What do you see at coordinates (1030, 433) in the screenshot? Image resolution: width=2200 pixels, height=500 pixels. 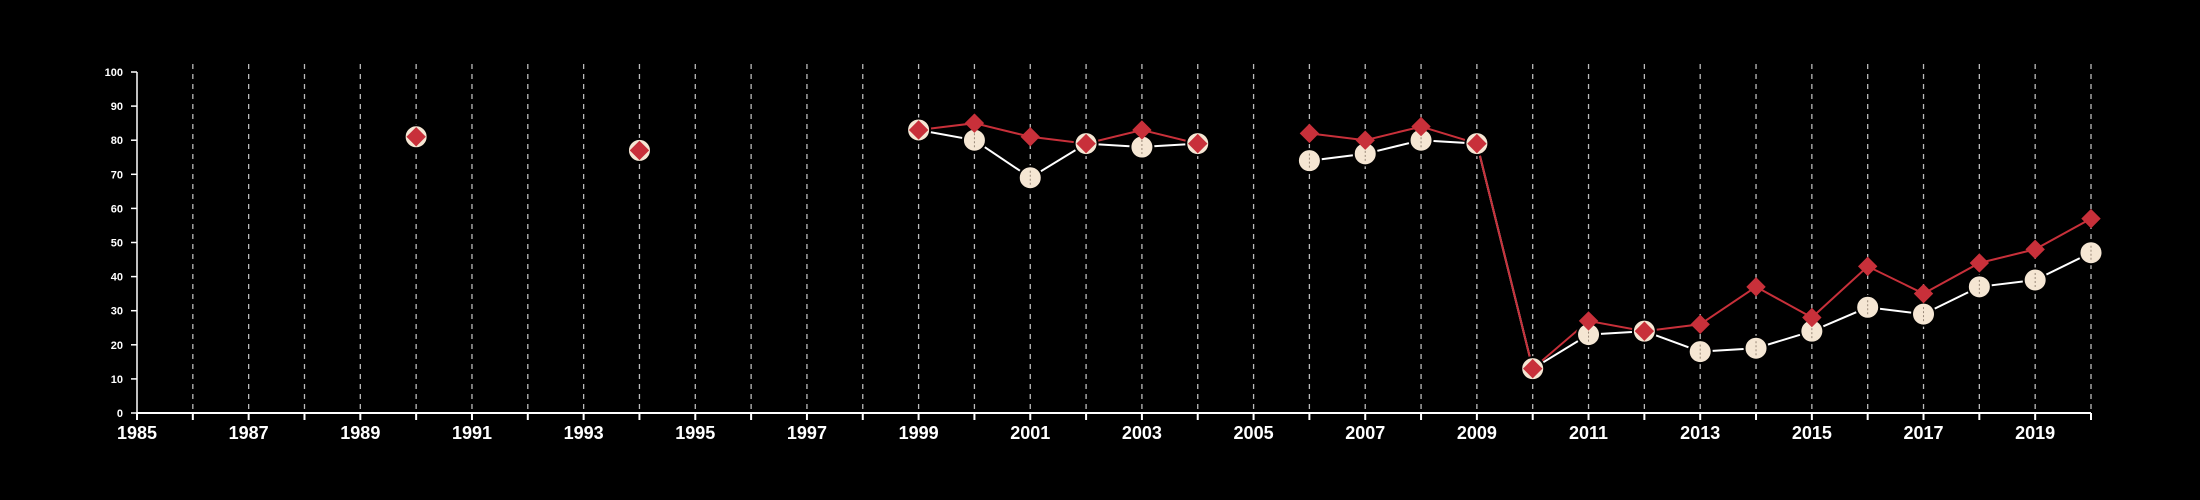 I see `x-tick-label: 2001` at bounding box center [1030, 433].